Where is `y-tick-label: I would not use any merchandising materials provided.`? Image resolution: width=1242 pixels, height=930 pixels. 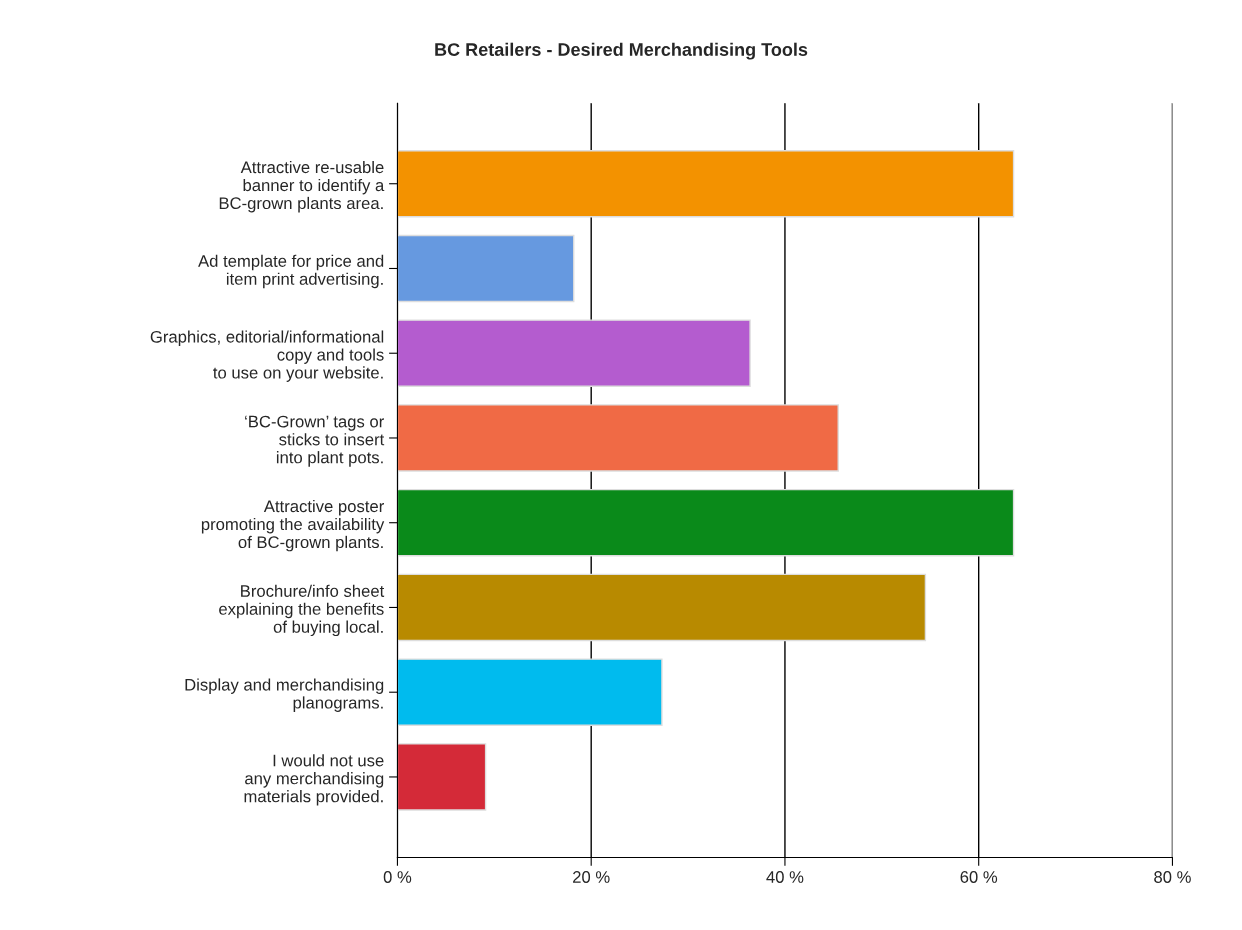 y-tick-label: I would not use any merchandising materials provided. is located at coordinates (314, 780).